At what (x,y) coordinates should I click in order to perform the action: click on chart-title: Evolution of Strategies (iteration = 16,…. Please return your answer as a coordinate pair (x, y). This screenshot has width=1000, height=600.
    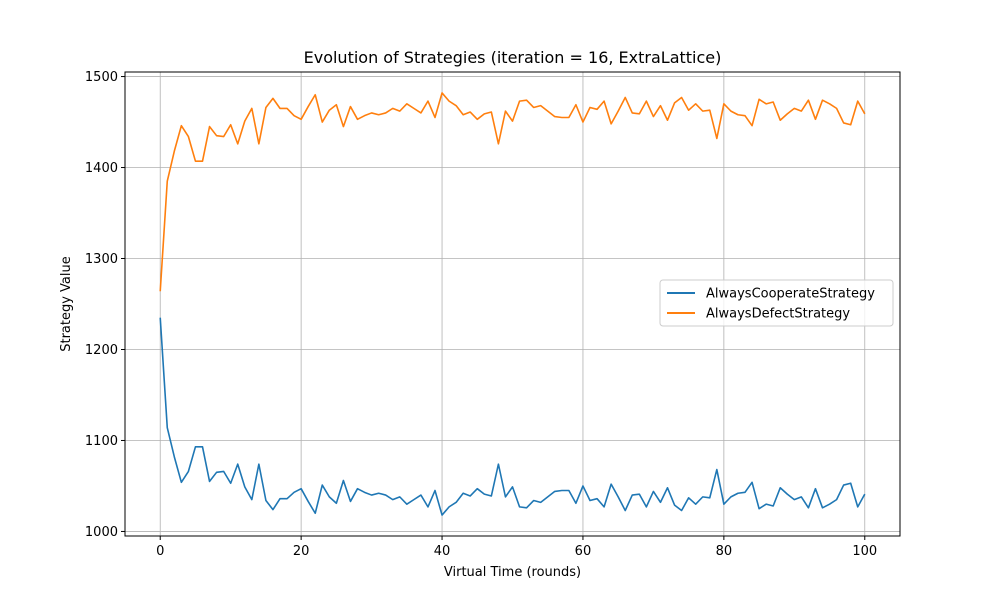
    Looking at the image, I should click on (513, 57).